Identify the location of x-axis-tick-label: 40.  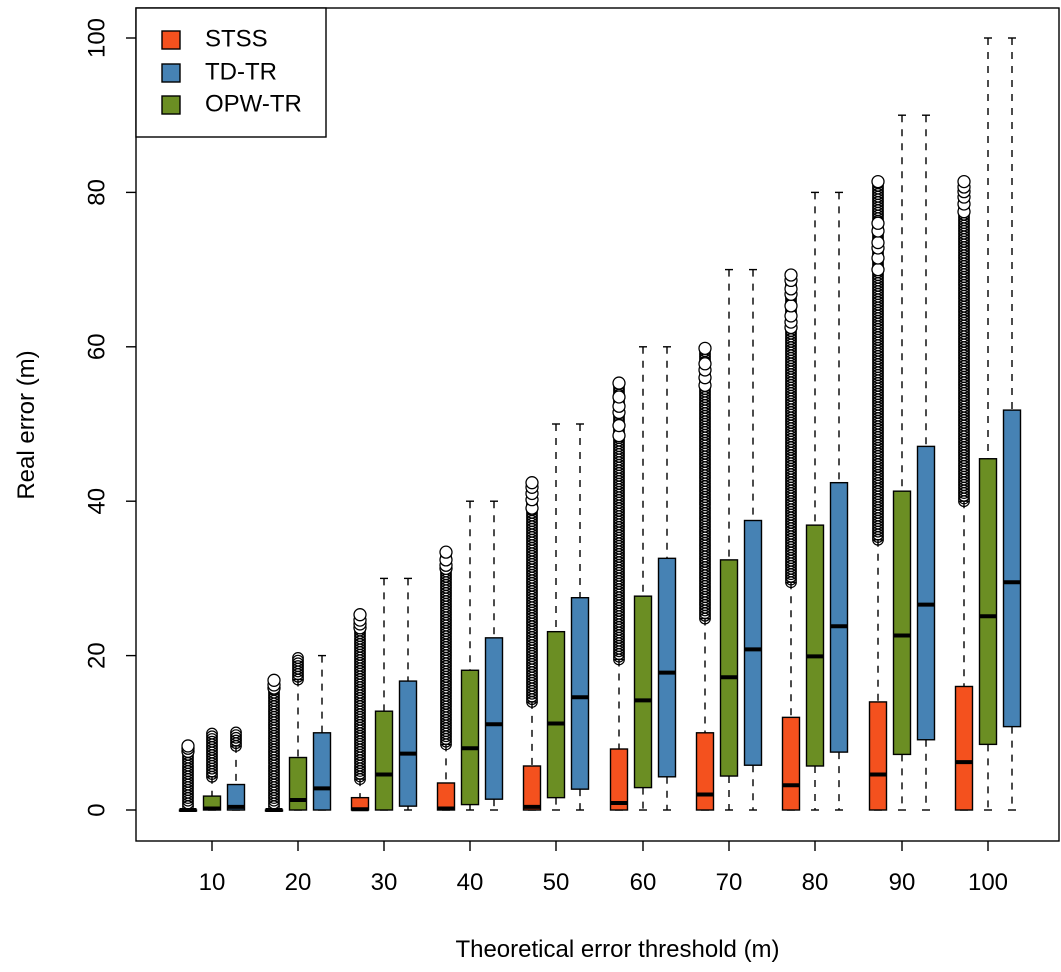
(470, 882).